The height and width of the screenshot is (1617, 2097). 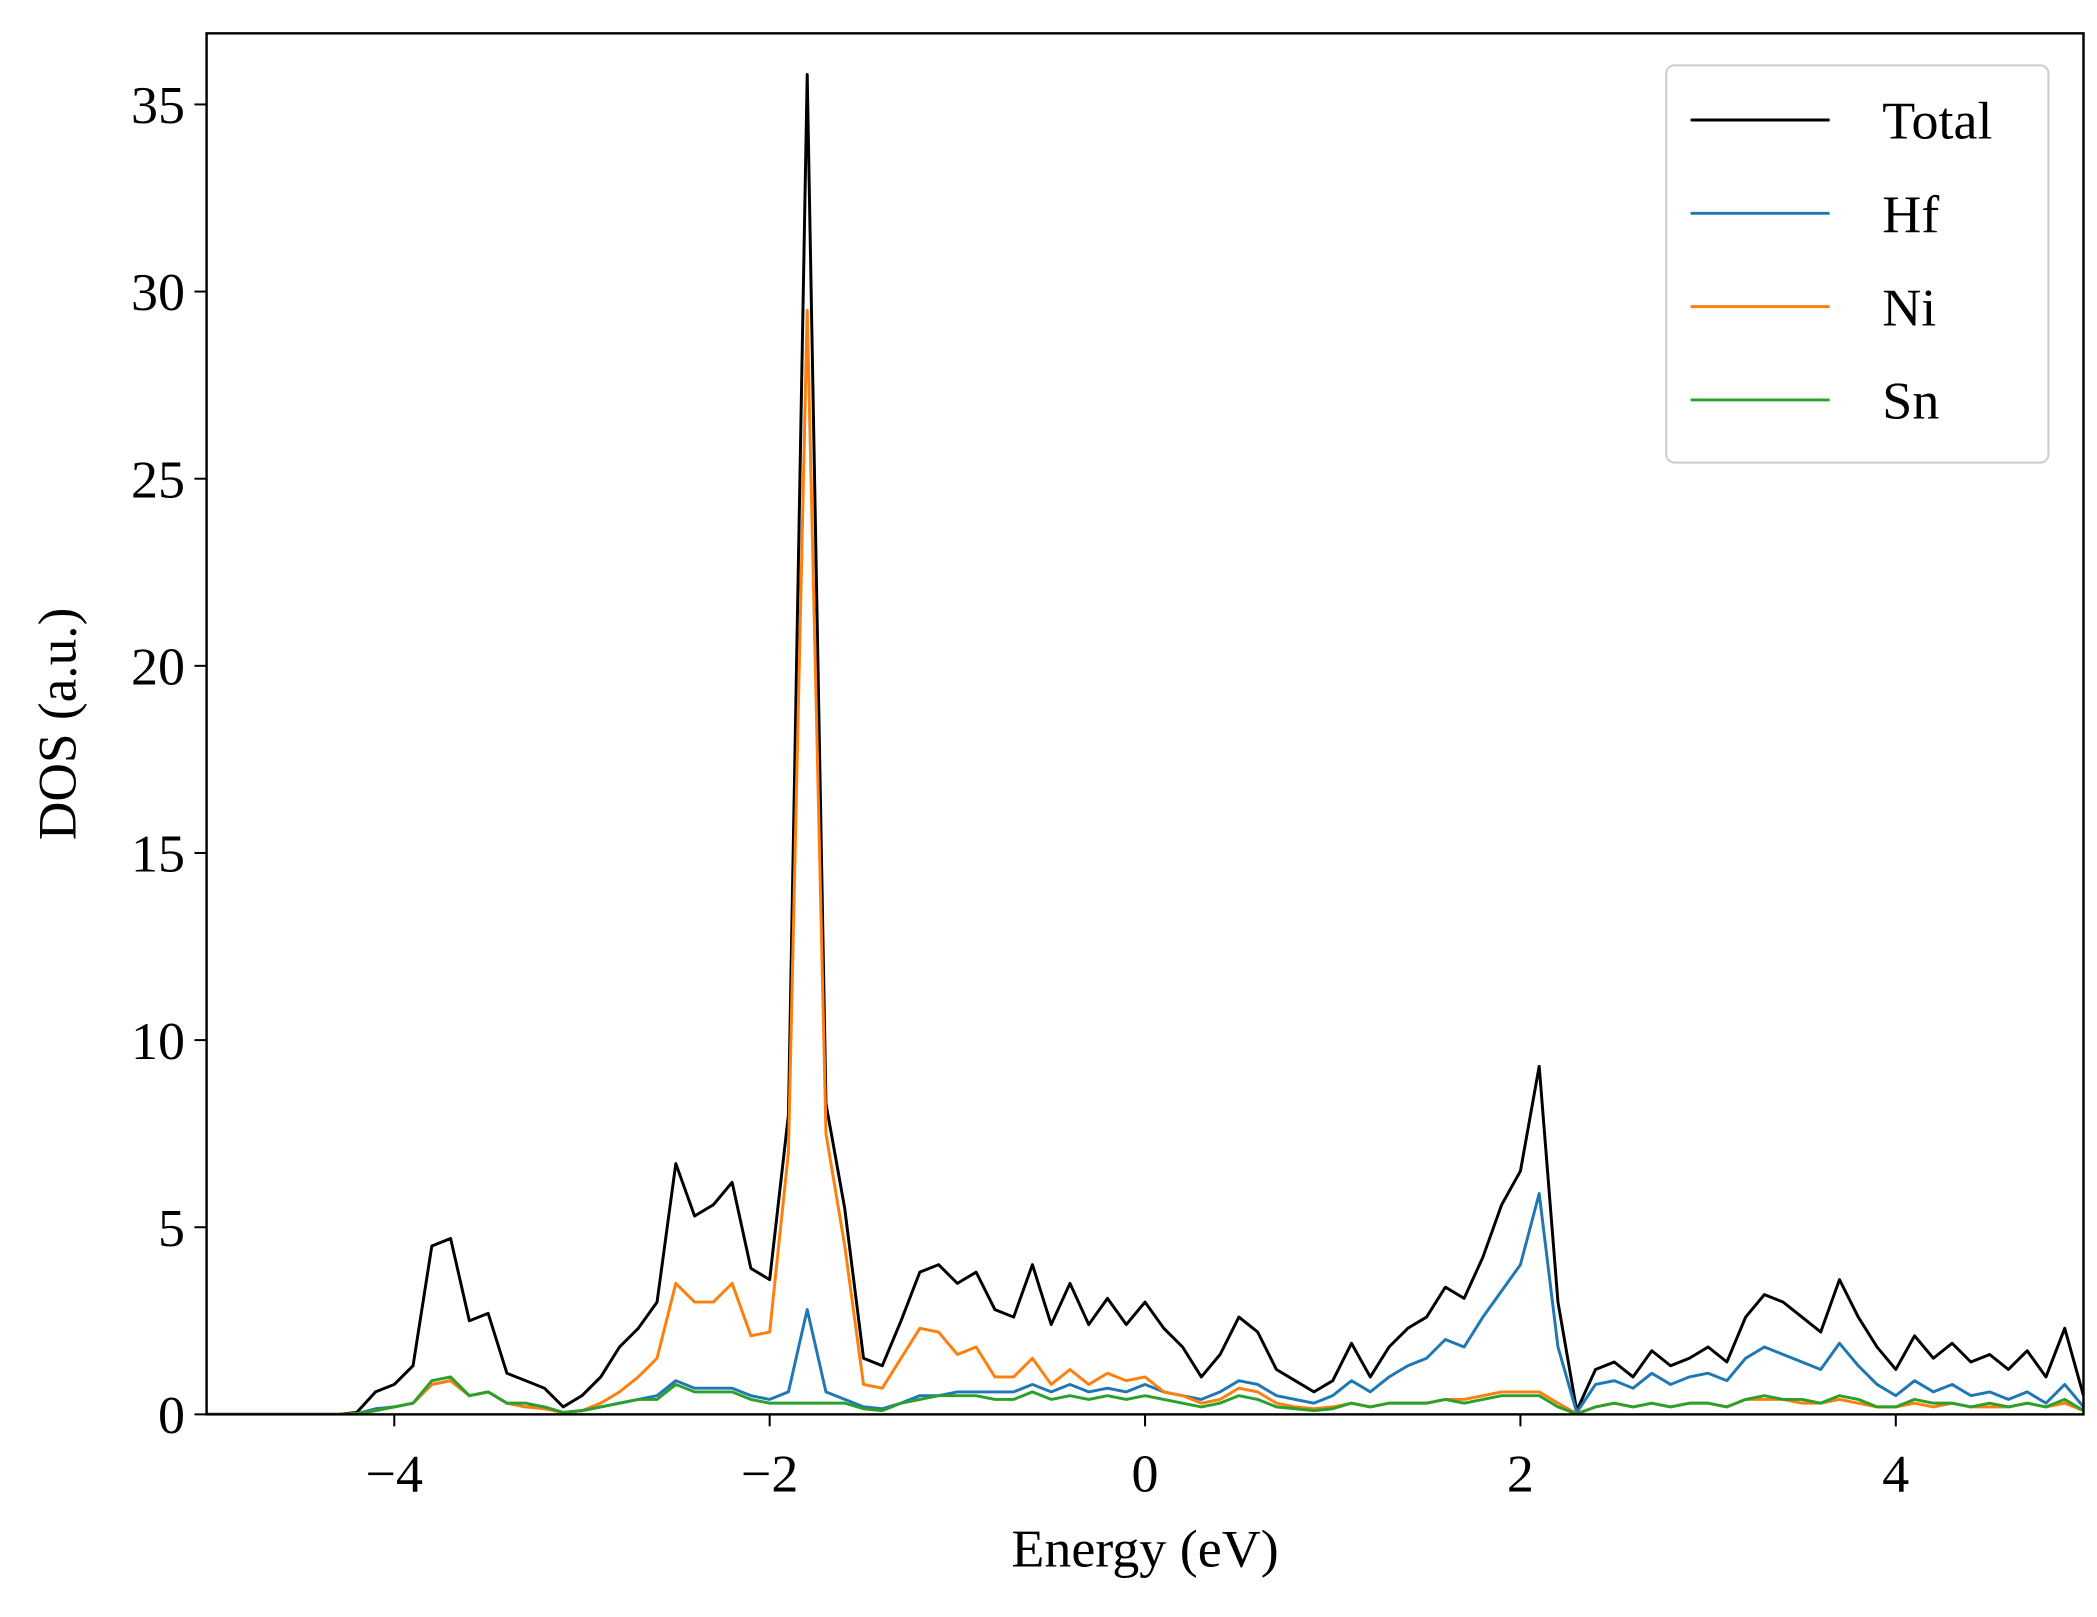 I want to click on x-tick-label: −2, so click(x=769, y=1474).